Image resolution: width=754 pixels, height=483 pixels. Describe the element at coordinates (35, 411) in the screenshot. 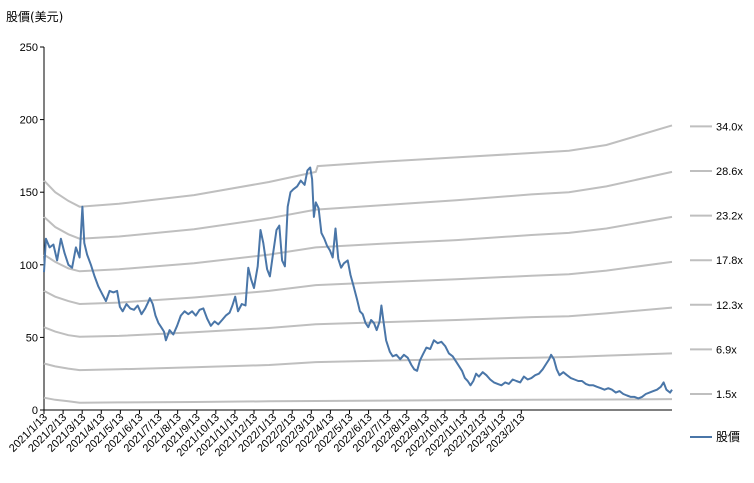

I see `y-tick-label: 0` at that location.